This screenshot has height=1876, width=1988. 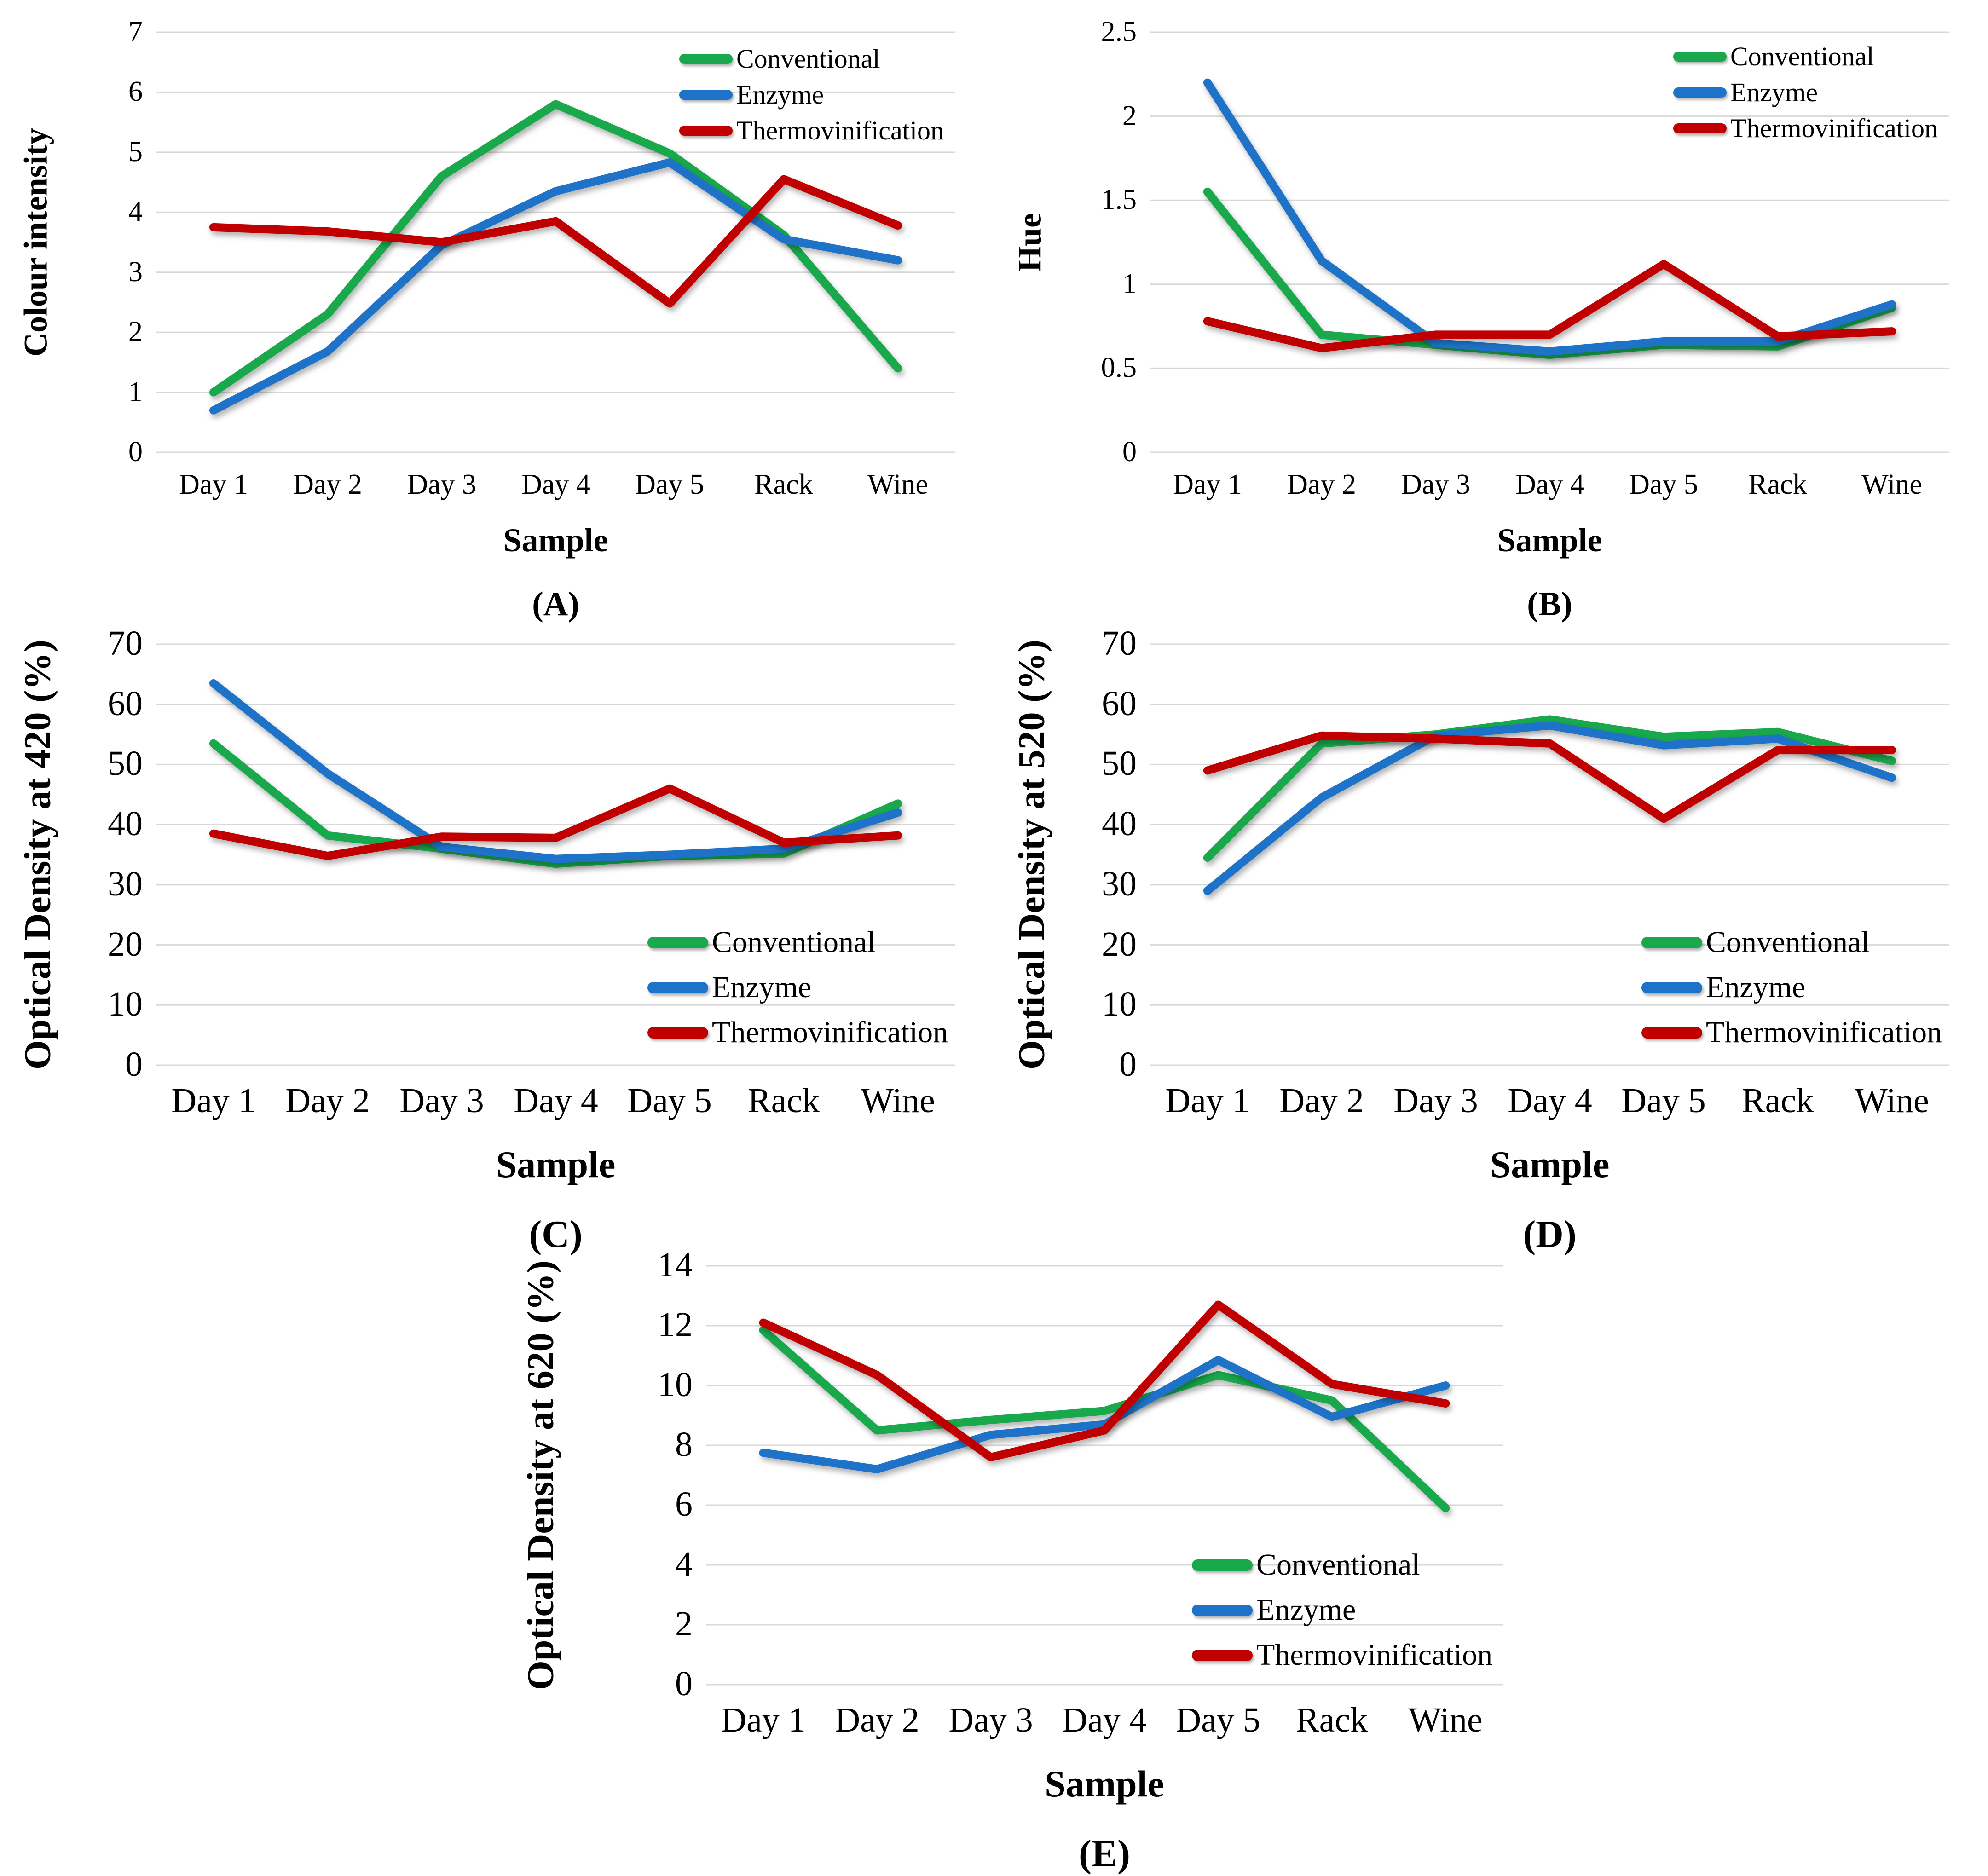 What do you see at coordinates (1119, 368) in the screenshot?
I see `y-tick-label: 0.5` at bounding box center [1119, 368].